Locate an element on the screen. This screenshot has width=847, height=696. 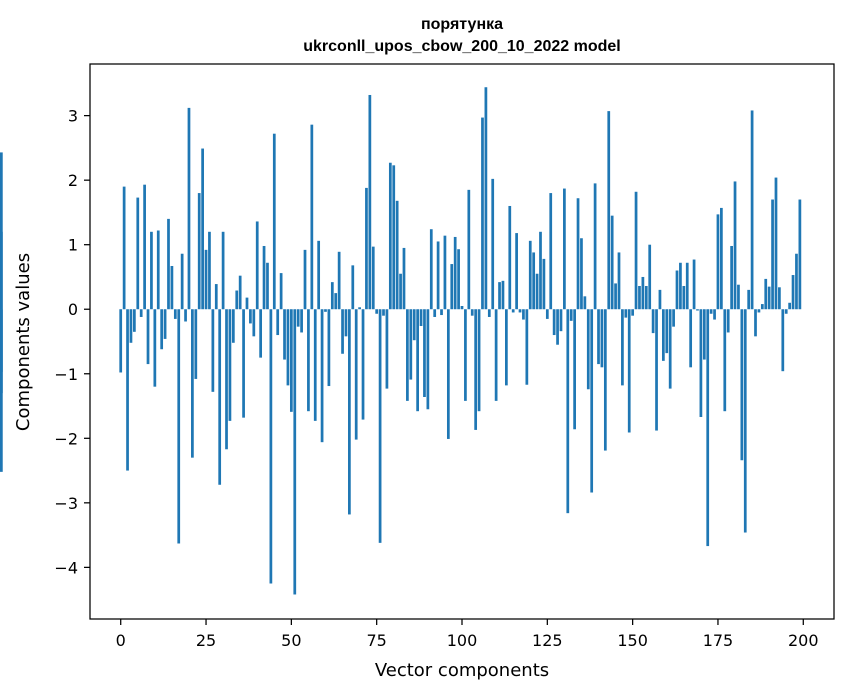
chart-title: порятунка is located at coordinates (462, 24).